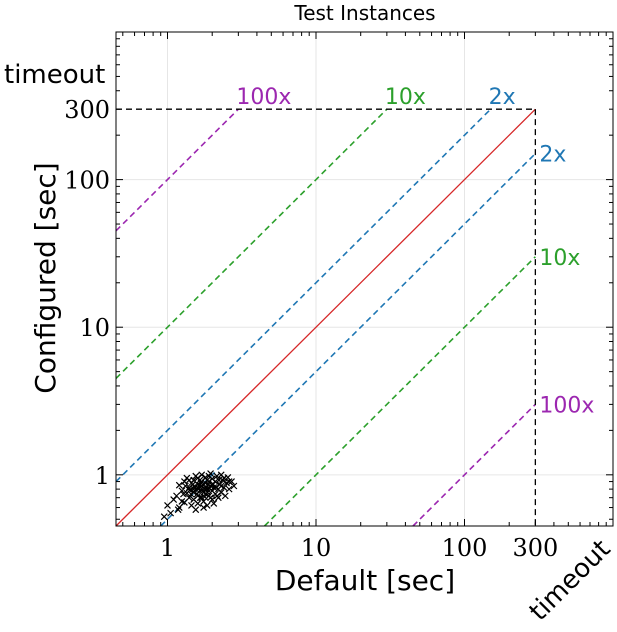 The width and height of the screenshot is (617, 632). What do you see at coordinates (502, 97) in the screenshot?
I see `ratio-label-above-2x: 2x` at bounding box center [502, 97].